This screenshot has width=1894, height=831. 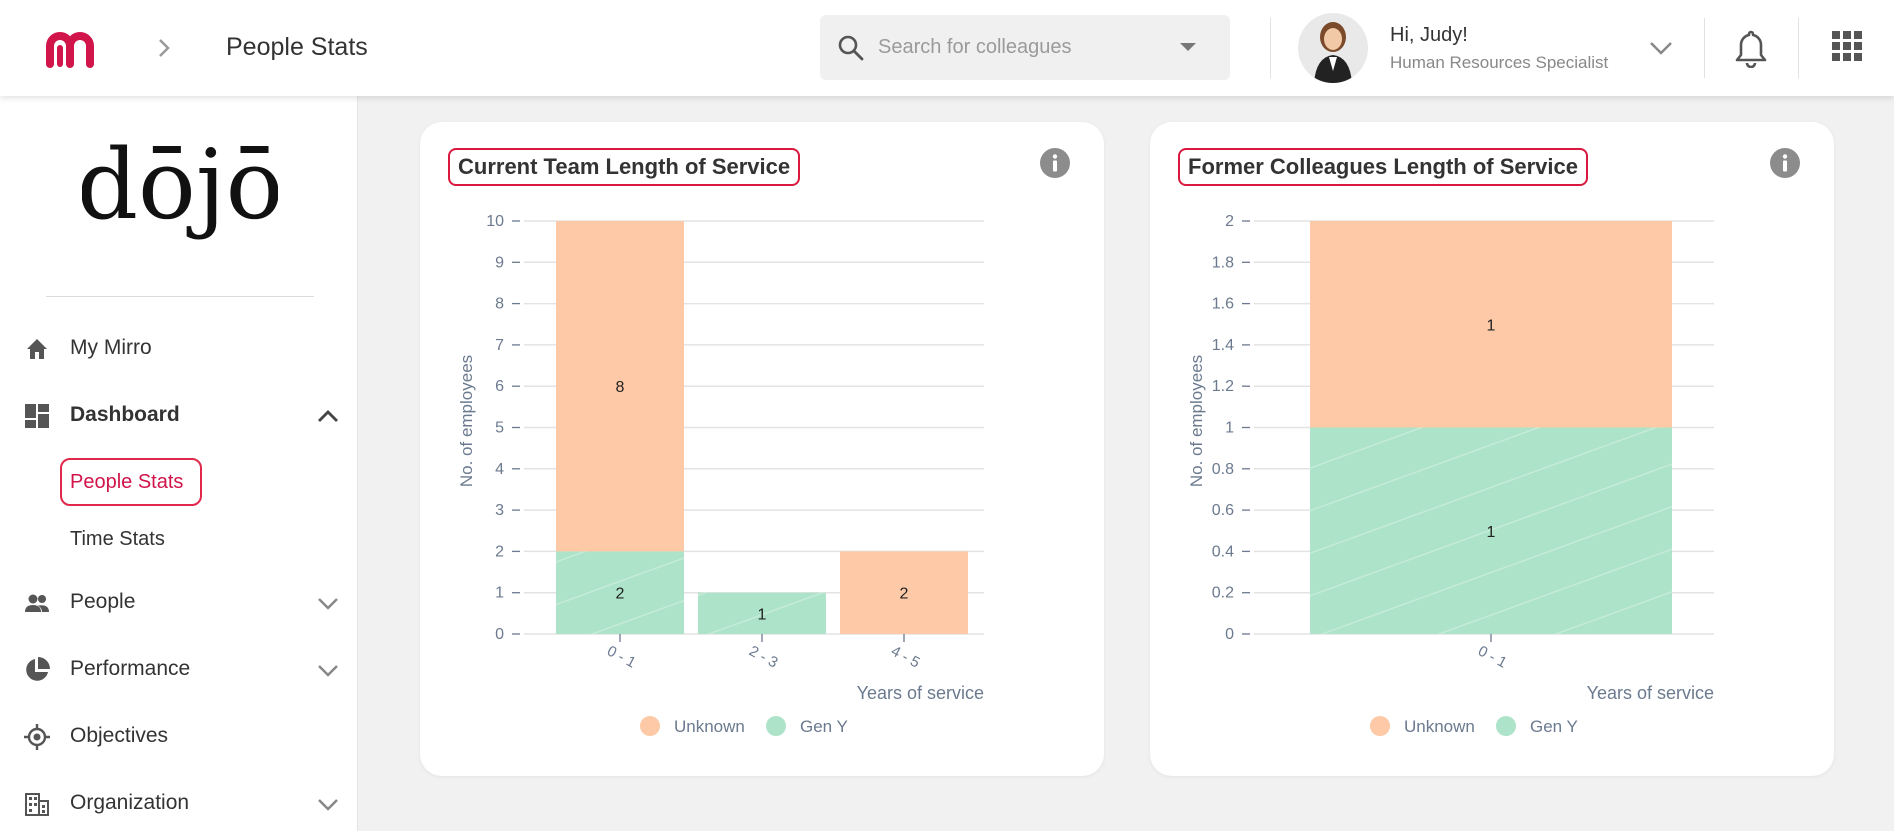 What do you see at coordinates (1223, 345) in the screenshot?
I see `y-tick-label: 1.4` at bounding box center [1223, 345].